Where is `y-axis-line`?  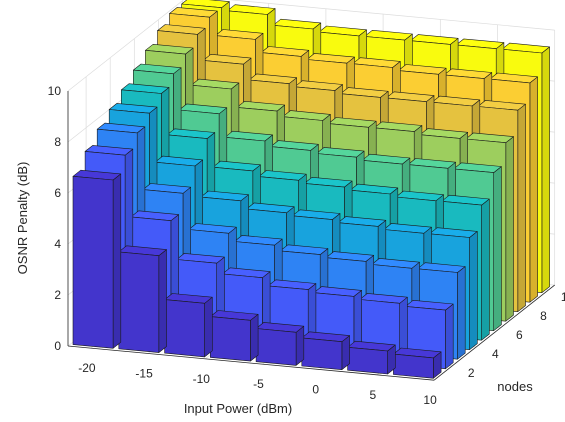
y-axis-line is located at coordinates (494, 332).